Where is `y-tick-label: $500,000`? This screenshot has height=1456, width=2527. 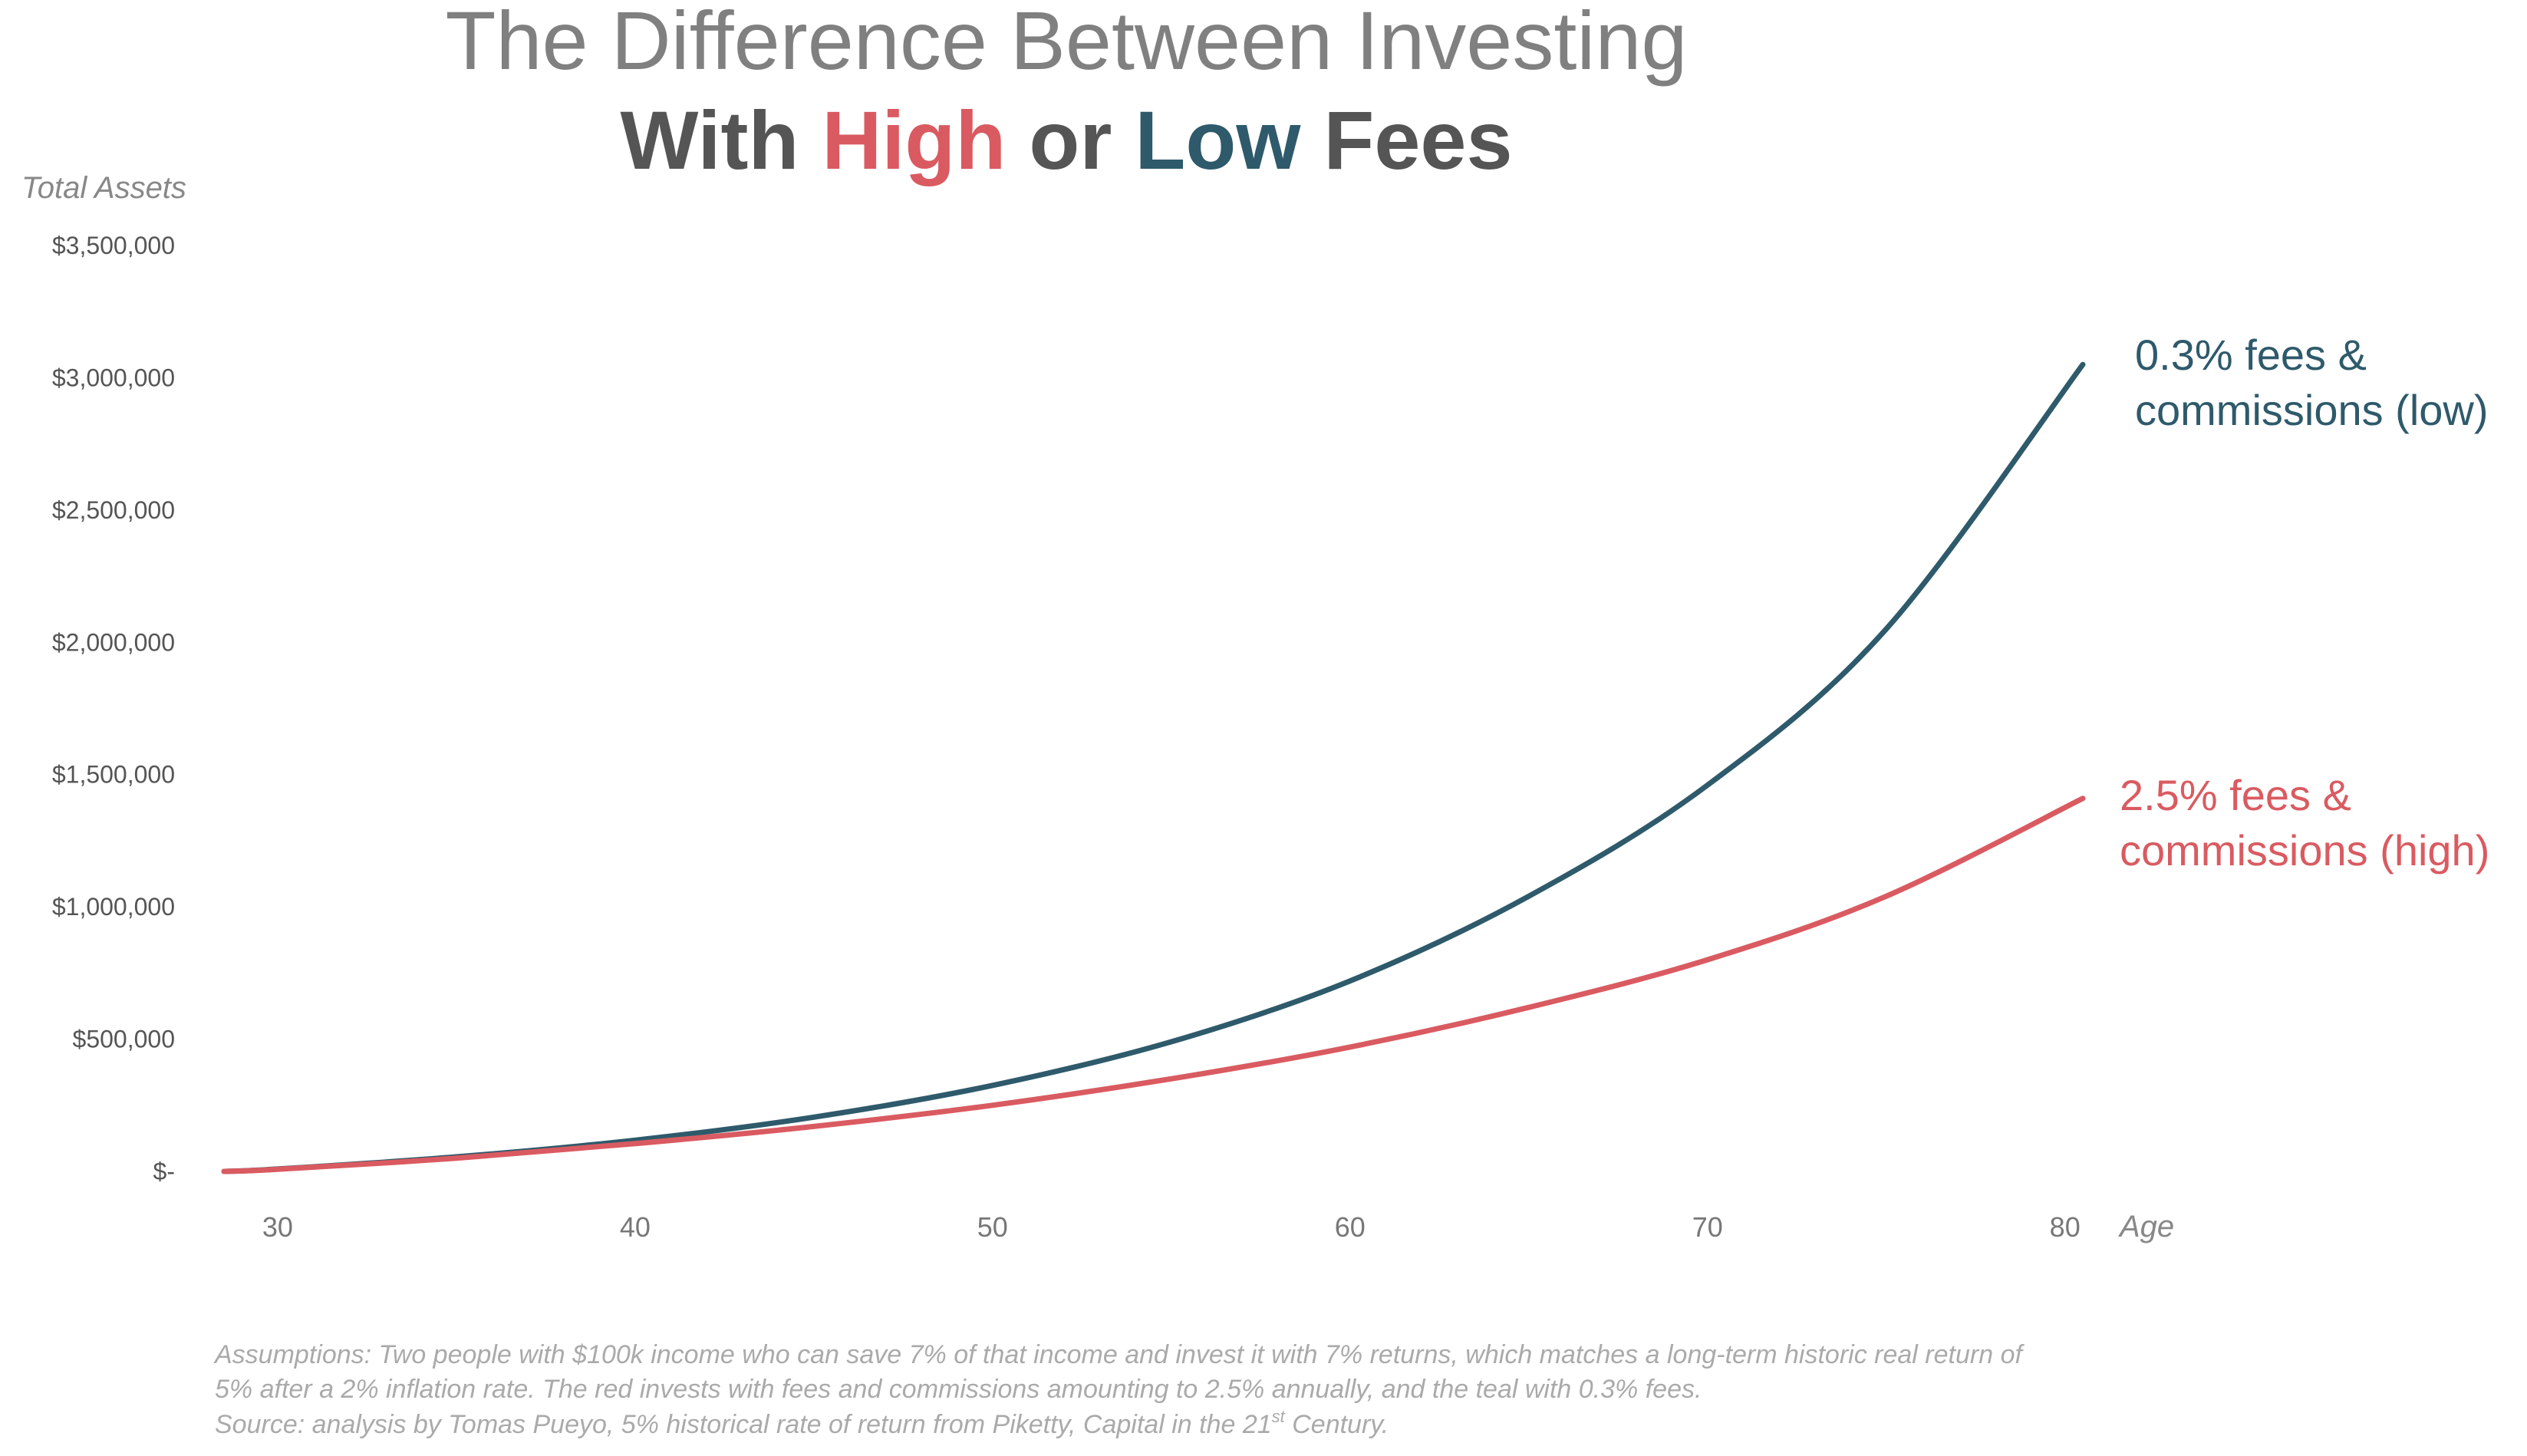
y-tick-label: $500,000 is located at coordinates (124, 1039).